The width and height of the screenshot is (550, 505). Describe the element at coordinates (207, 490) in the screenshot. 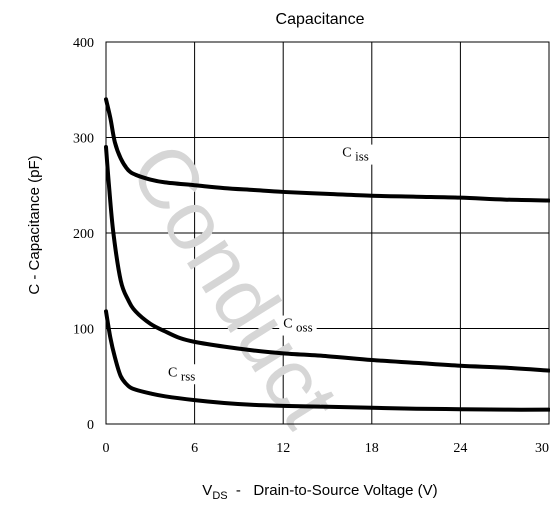

I see `x-axis-label-main: V` at that location.